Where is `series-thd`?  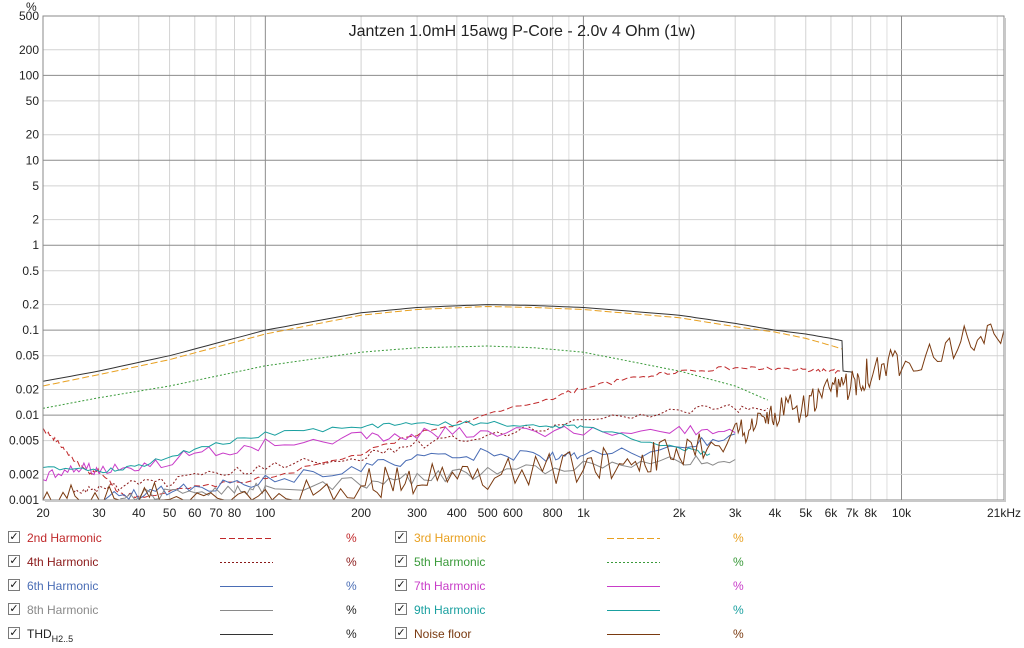
series-thd is located at coordinates (448, 343).